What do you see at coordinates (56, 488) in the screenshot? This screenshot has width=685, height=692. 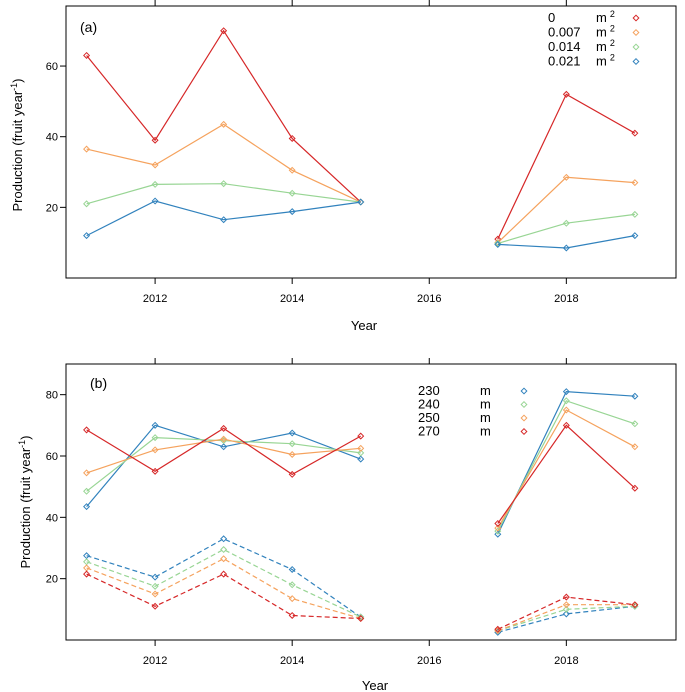 I see `panel-b-y-axis: 20 40 60 80` at bounding box center [56, 488].